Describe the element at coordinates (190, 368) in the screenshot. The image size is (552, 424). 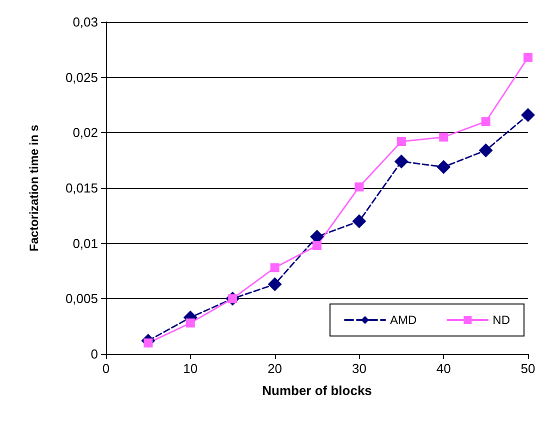
I see `x-tick-label: 10` at that location.